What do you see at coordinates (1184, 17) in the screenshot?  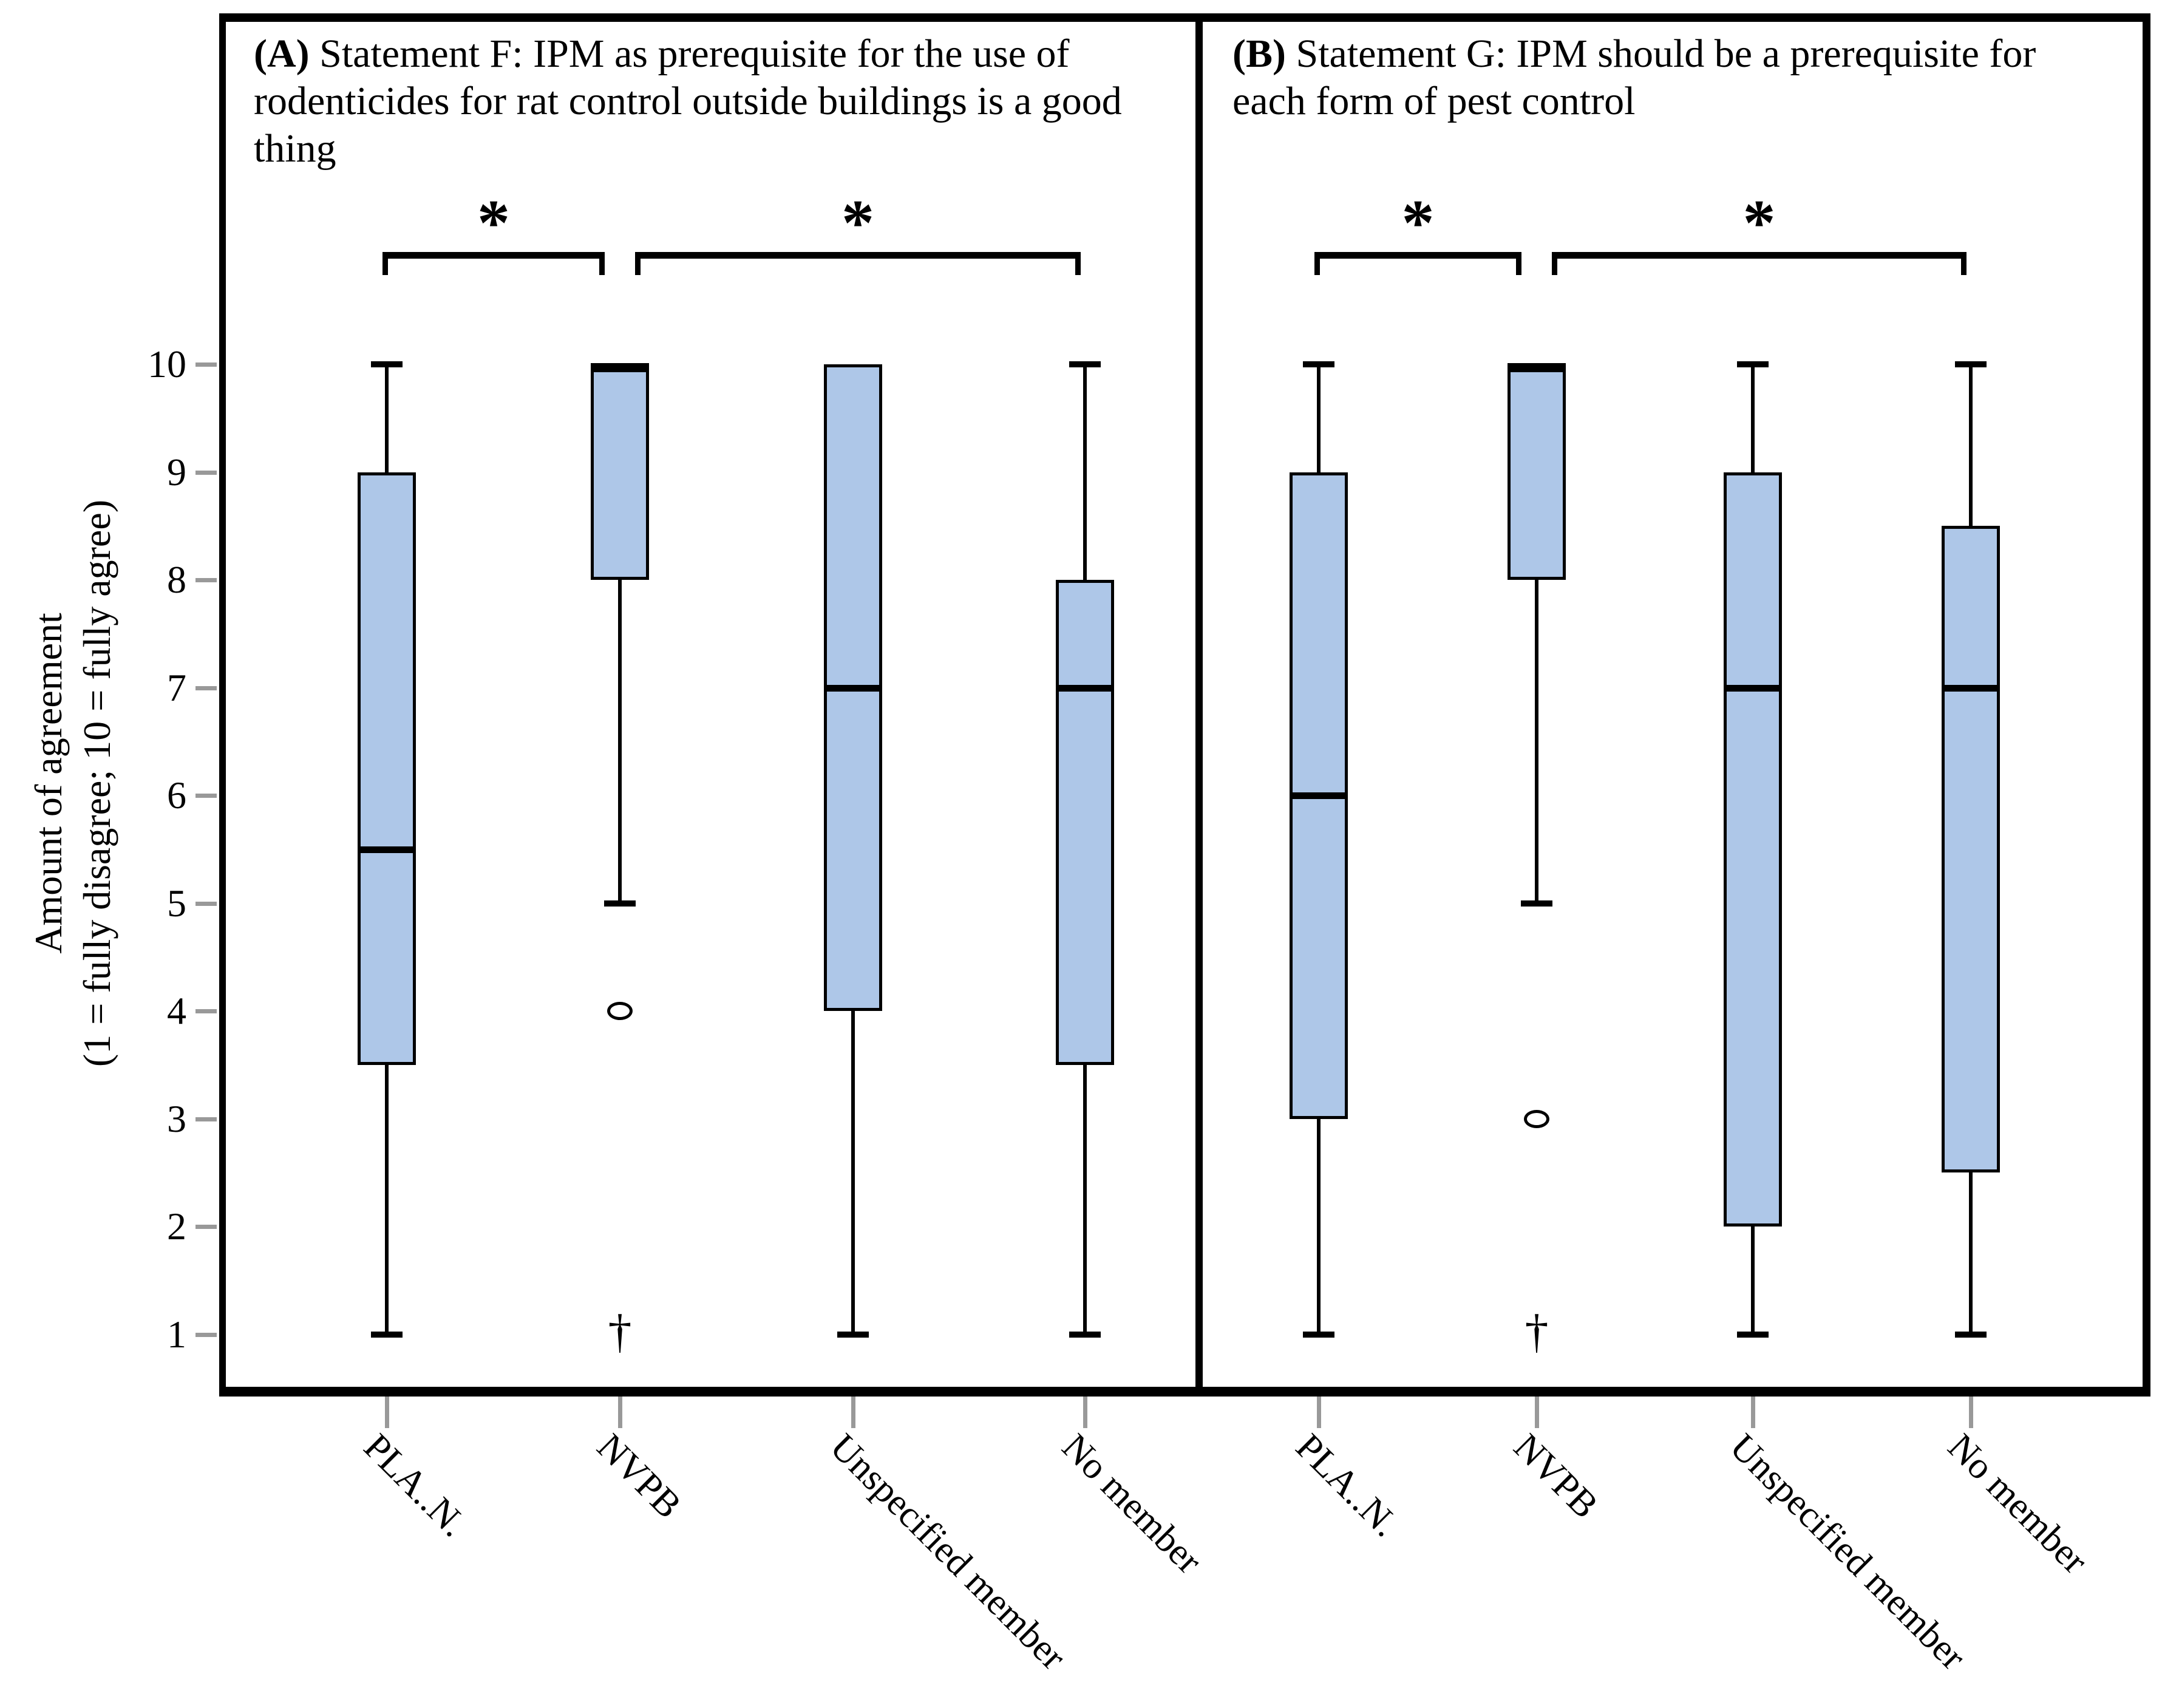 I see `frame-top` at bounding box center [1184, 17].